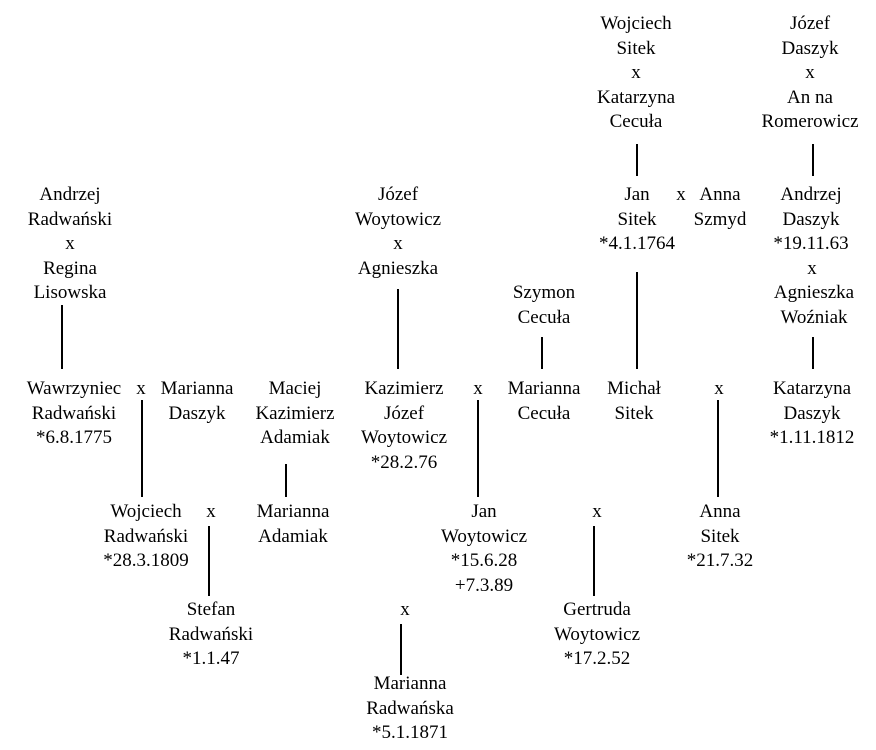 This screenshot has width=876, height=750. I want to click on descent-line-wawrzyniec, so click(62, 337).